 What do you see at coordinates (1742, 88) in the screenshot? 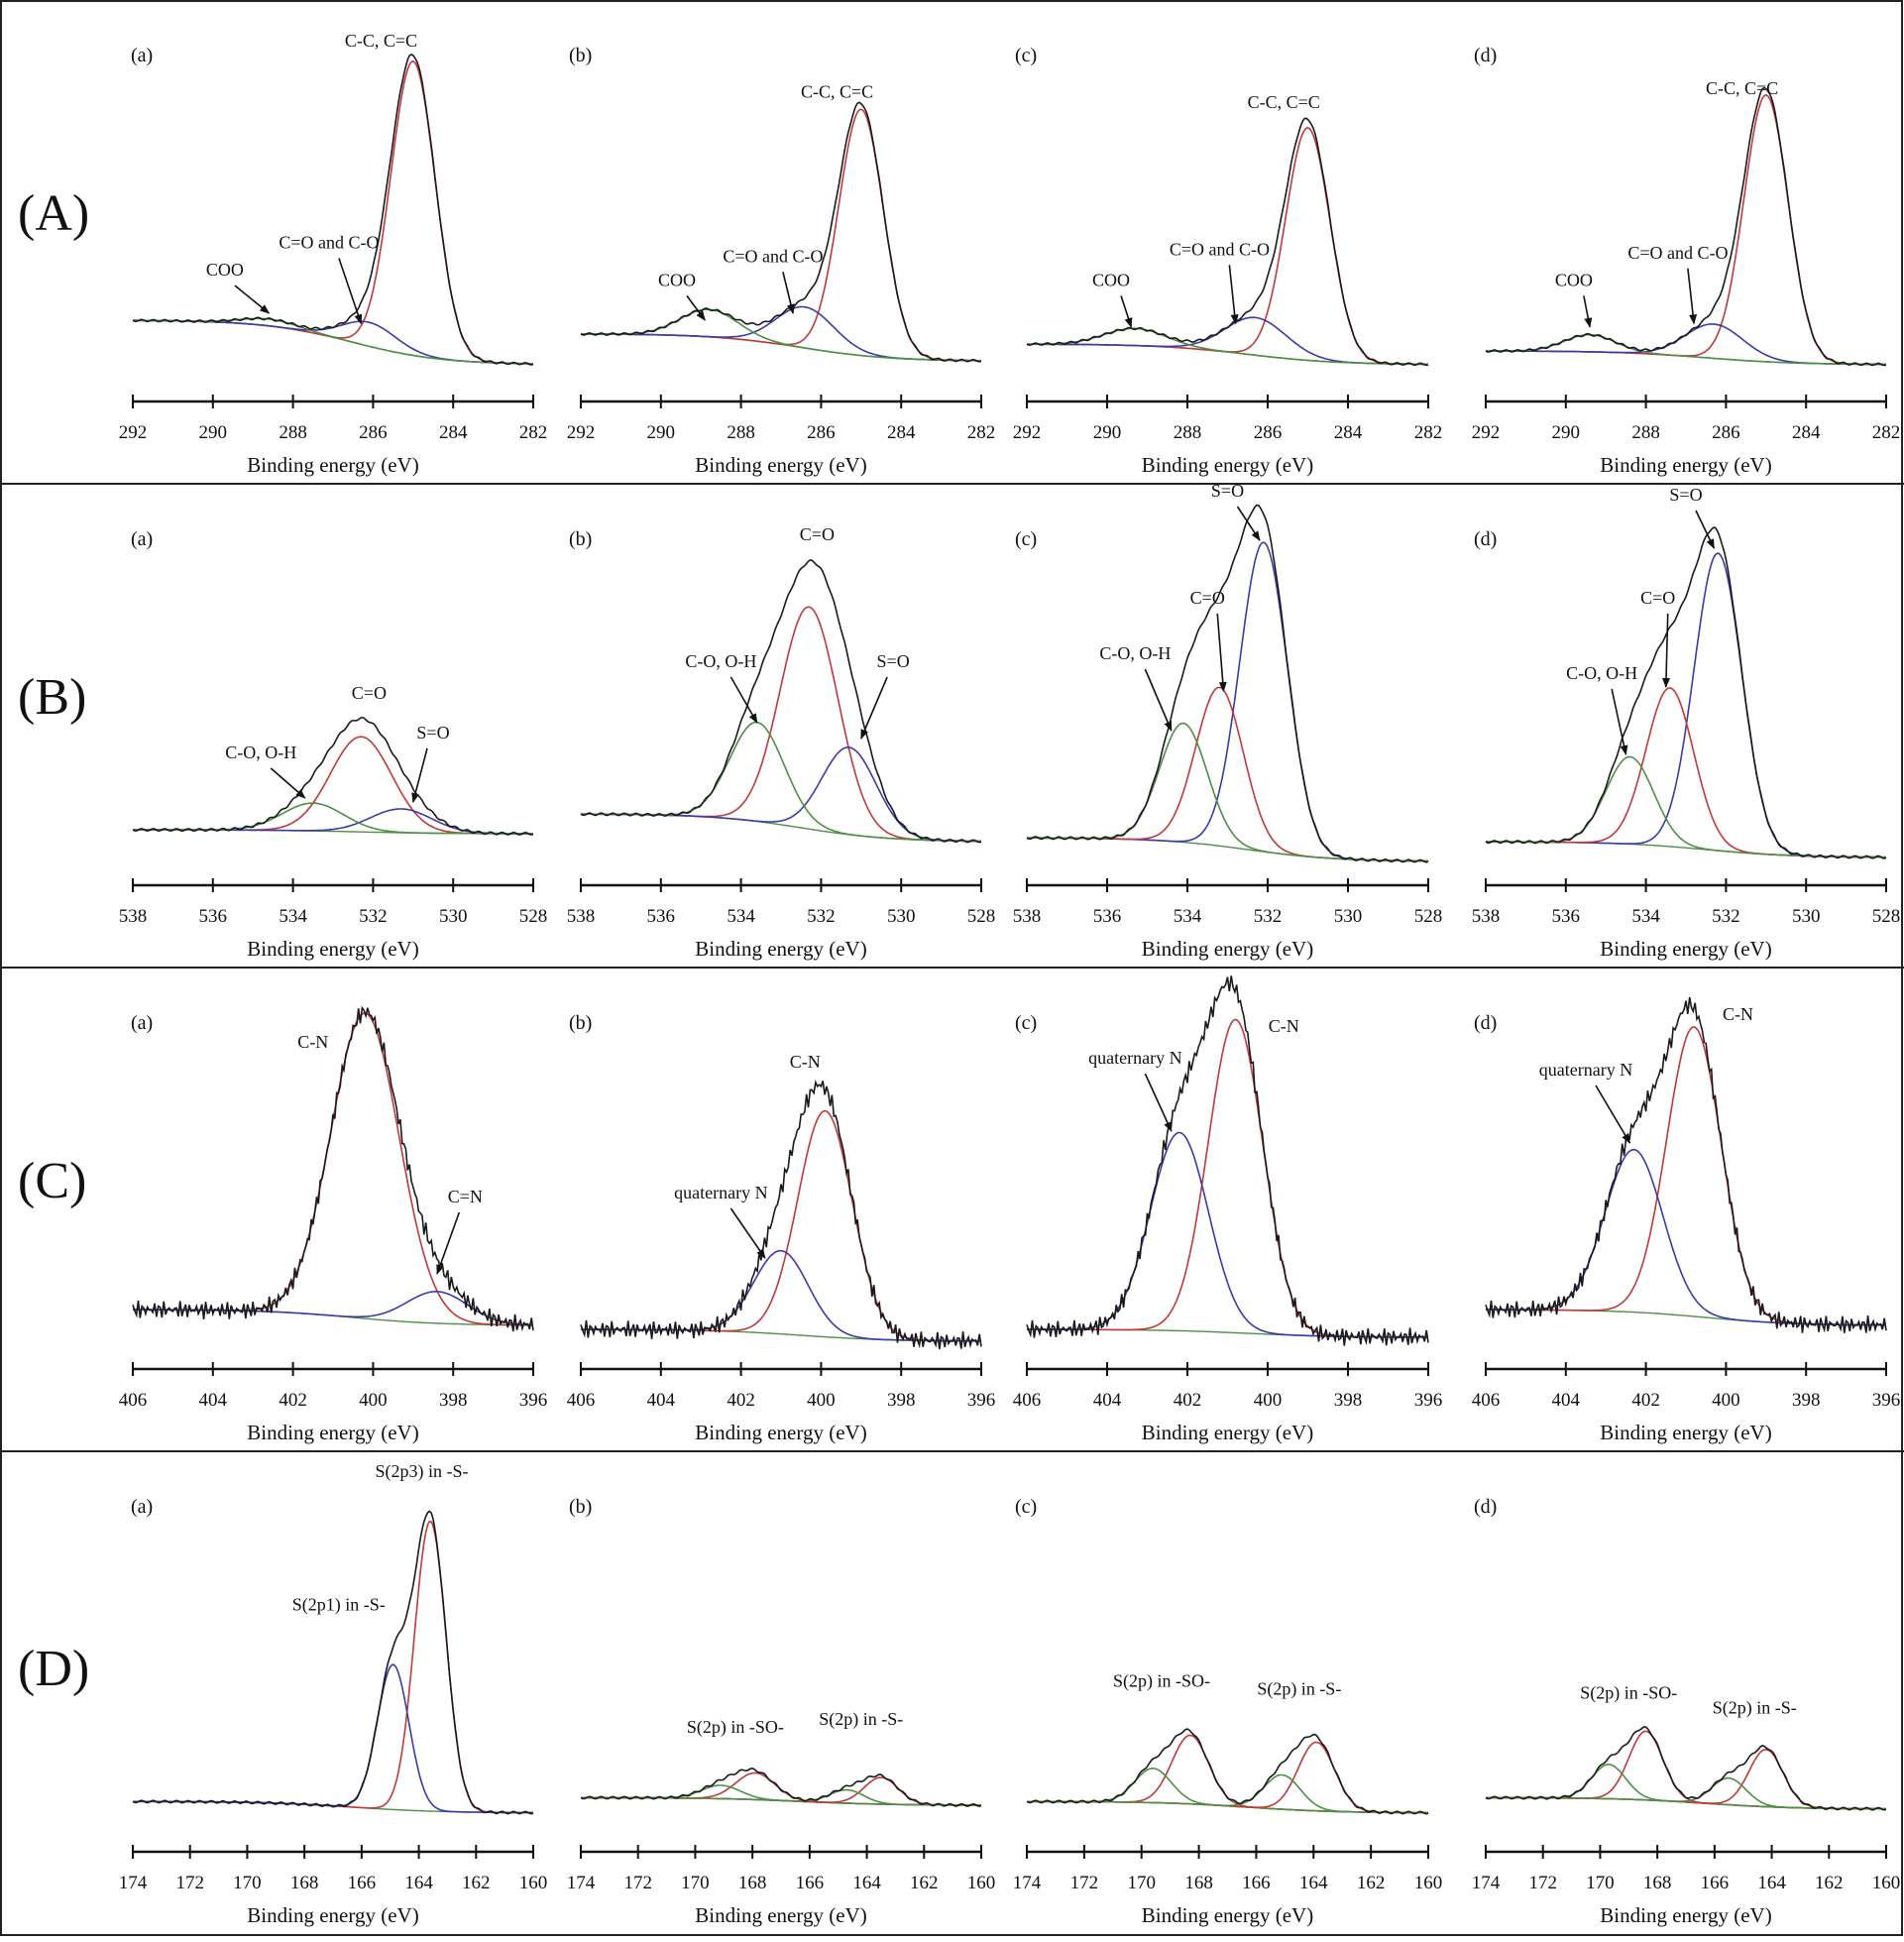
I see `peak-annotation: C-C, C=C` at bounding box center [1742, 88].